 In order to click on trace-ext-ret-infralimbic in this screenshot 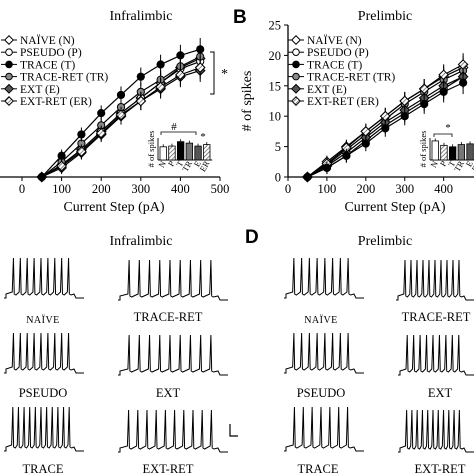, I will do `click(173, 431)`.